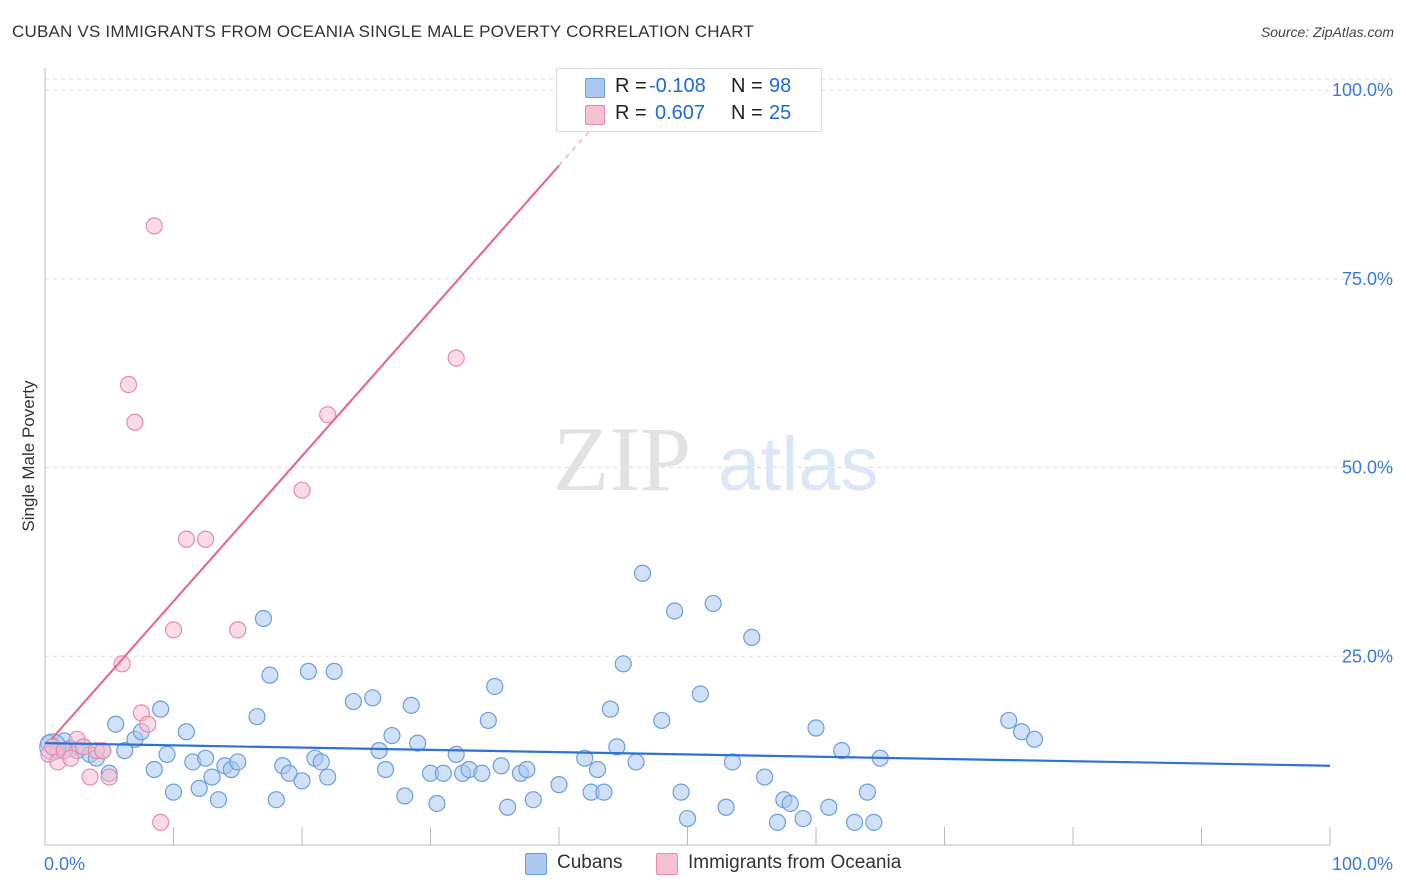  I want to click on legend-label-cubans: Cubans, so click(590, 862).